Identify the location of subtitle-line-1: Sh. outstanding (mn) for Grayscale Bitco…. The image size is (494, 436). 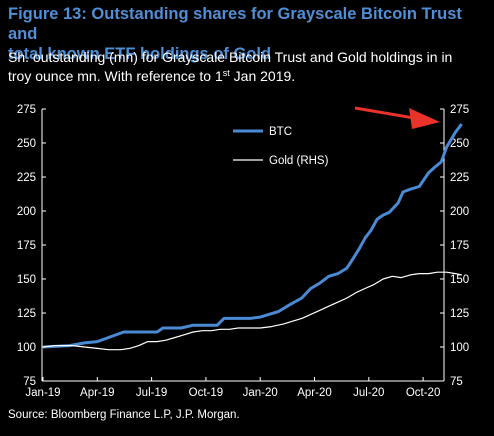
(230, 57).